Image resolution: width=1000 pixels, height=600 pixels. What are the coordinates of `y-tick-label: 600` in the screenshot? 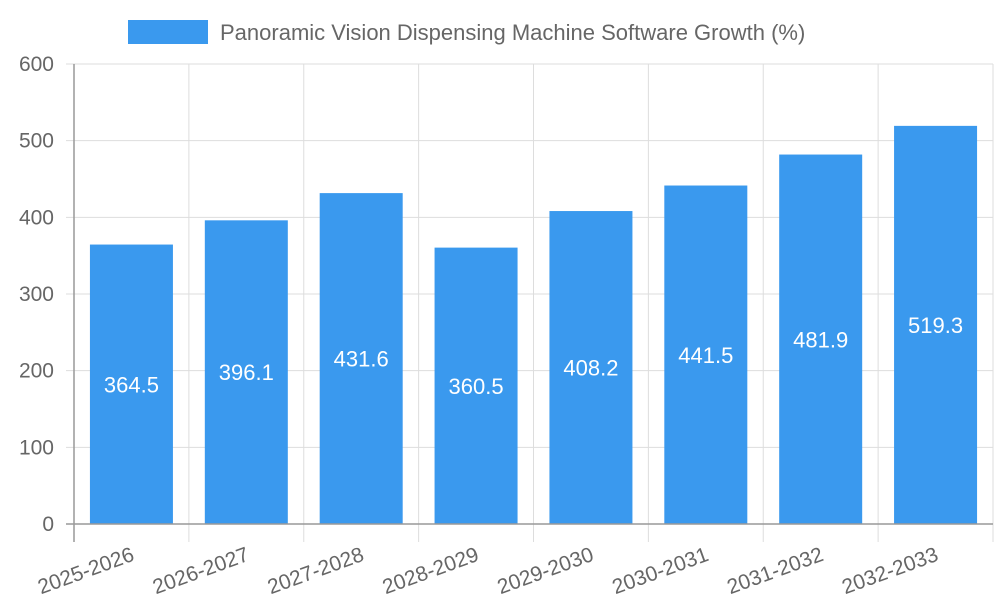 It's located at (36, 64).